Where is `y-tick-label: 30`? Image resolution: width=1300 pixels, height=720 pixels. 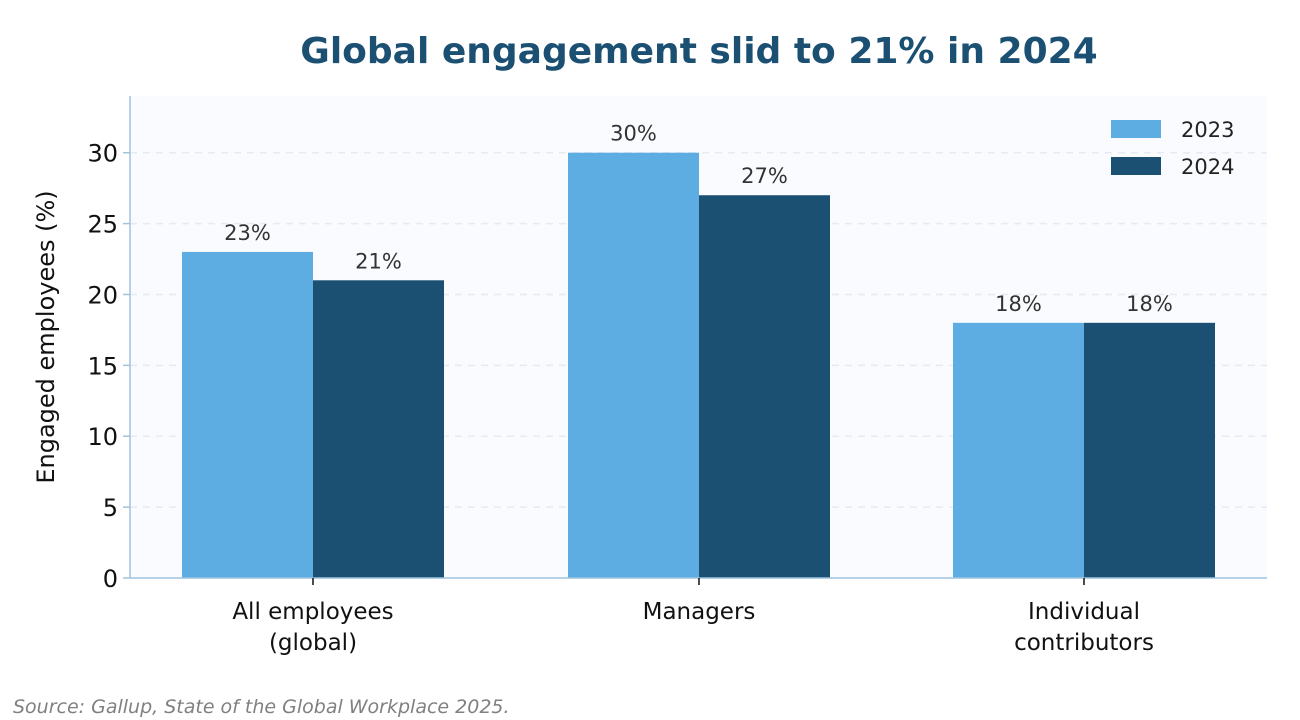
y-tick-label: 30 is located at coordinates (102, 154).